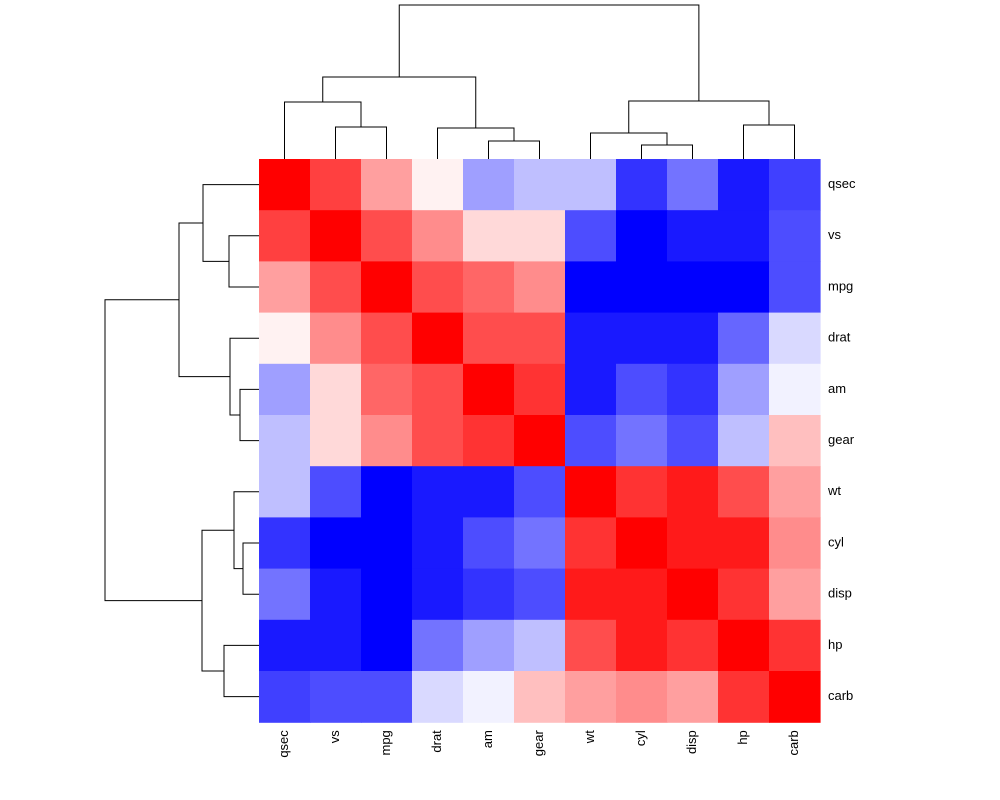  What do you see at coordinates (489, 287) in the screenshot?
I see `heatmap-cell-mpg-am` at bounding box center [489, 287].